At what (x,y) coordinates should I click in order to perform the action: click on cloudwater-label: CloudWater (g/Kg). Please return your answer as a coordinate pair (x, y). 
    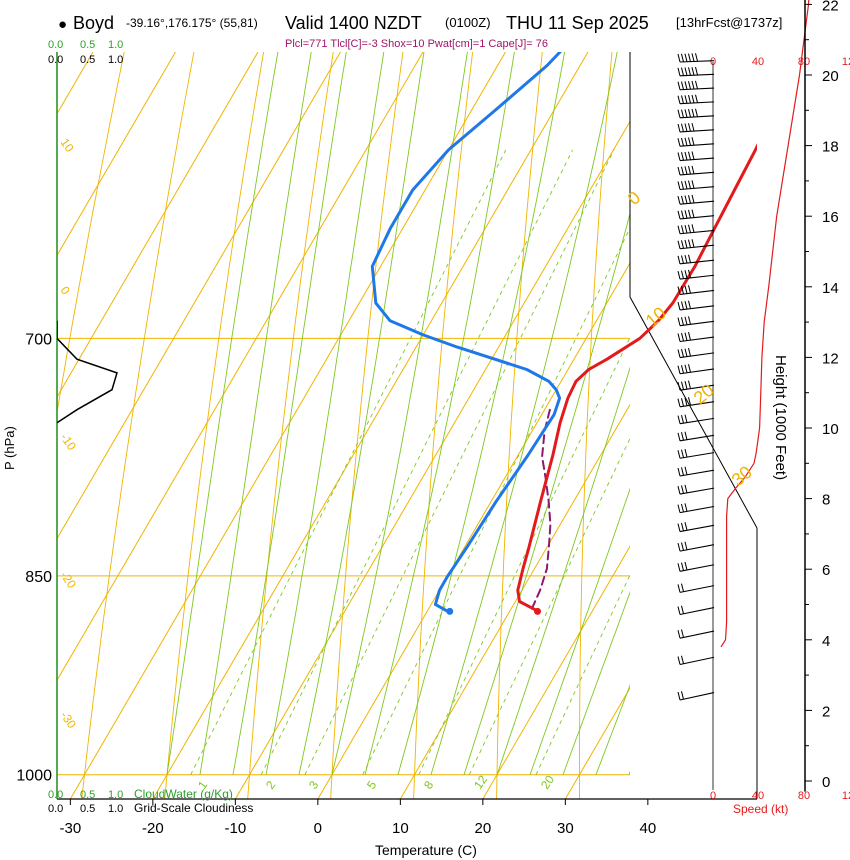
    Looking at the image, I should click on (183, 794).